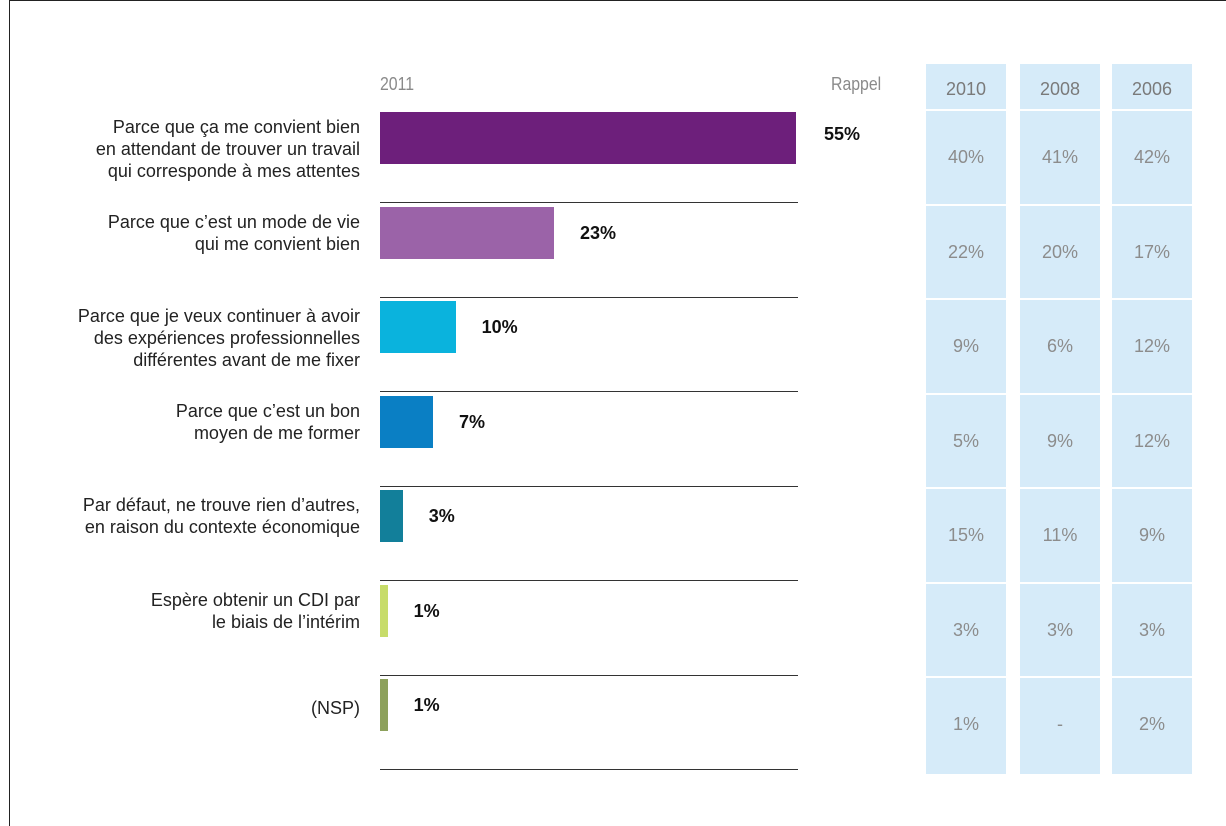 The width and height of the screenshot is (1226, 826). Describe the element at coordinates (1151, 724) in the screenshot. I see `recall-cell: 2%` at that location.